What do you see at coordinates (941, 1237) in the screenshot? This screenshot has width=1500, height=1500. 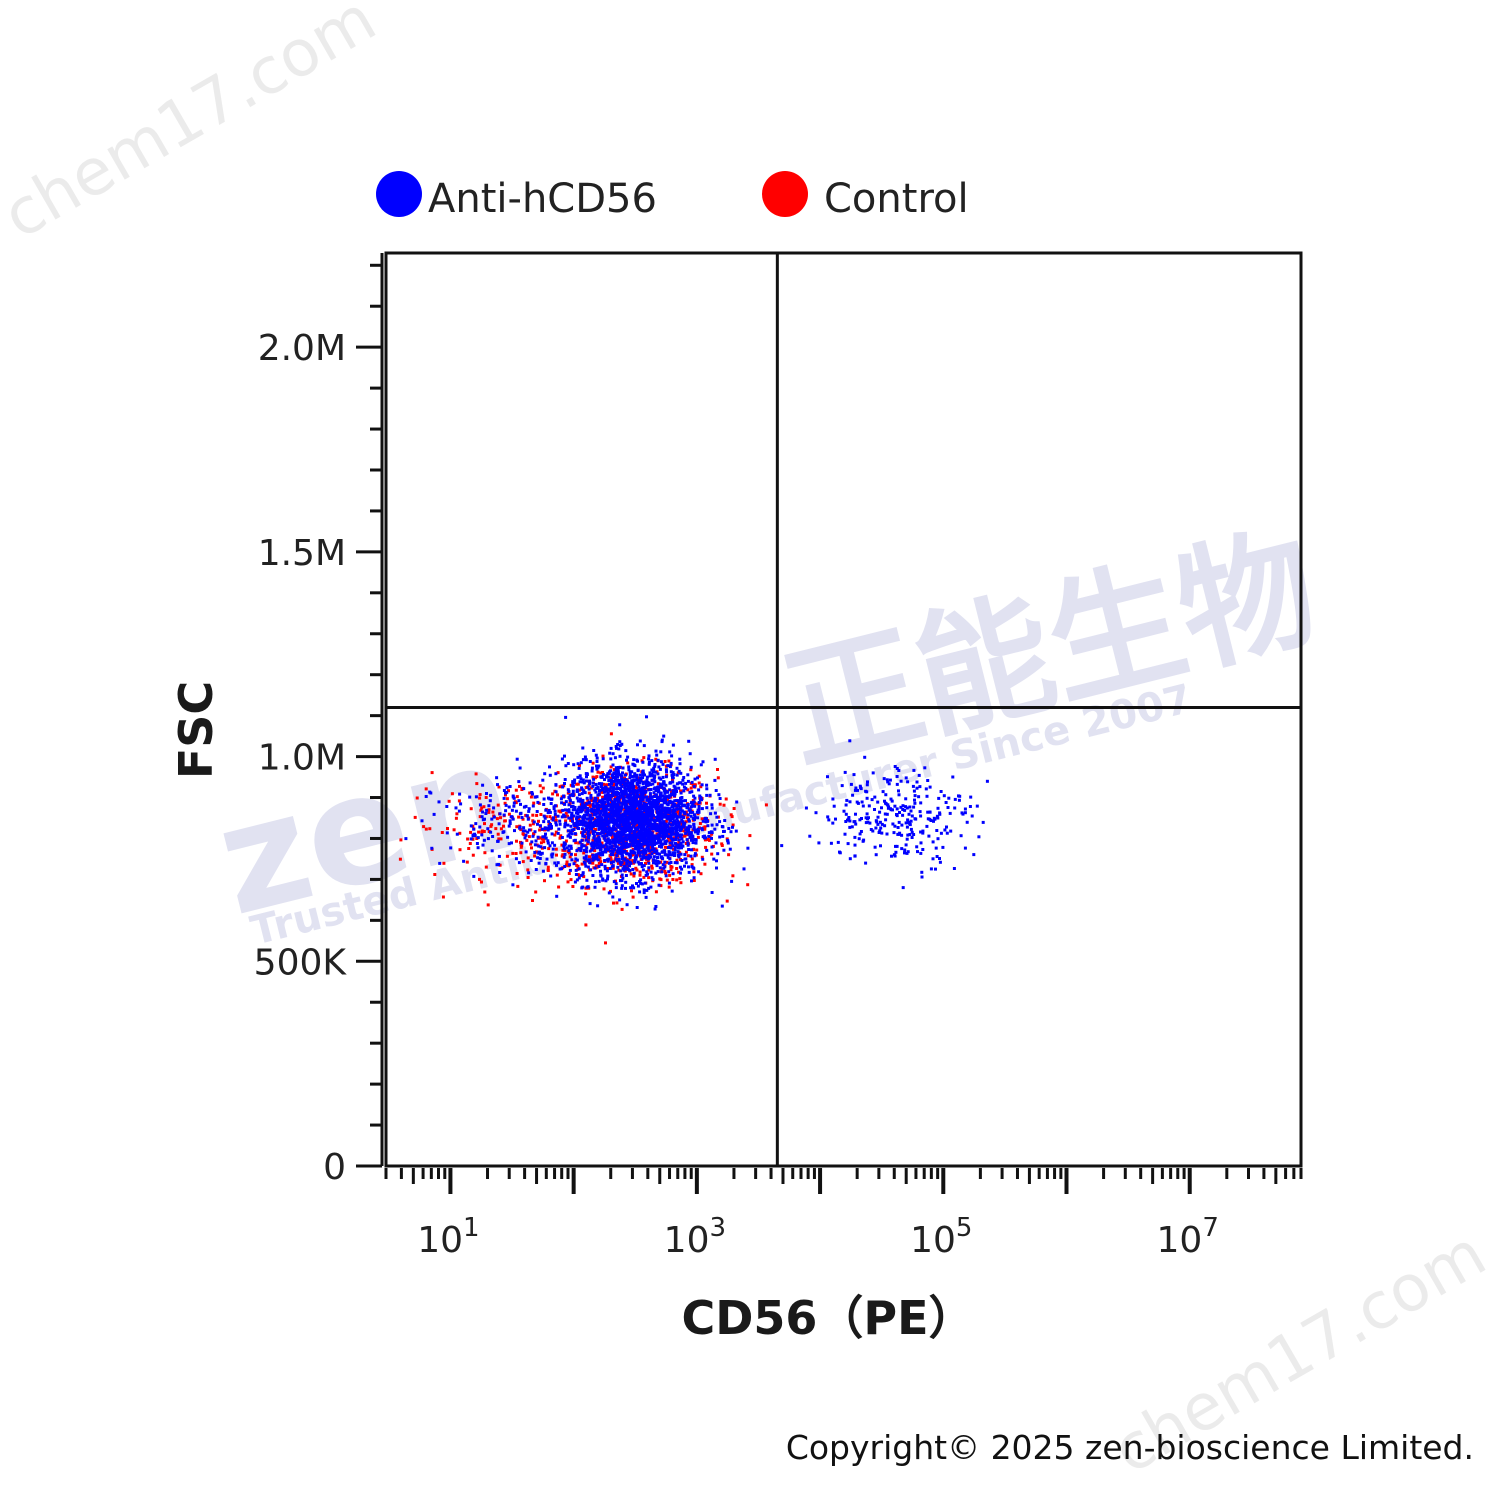 I see `x-tick-label: 105` at bounding box center [941, 1237].